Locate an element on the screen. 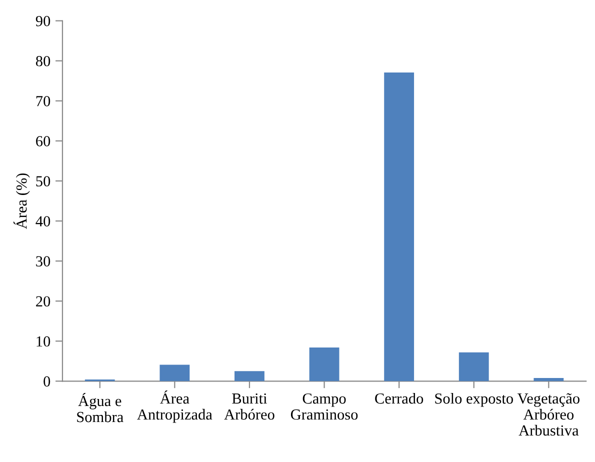  x-tick-label: Buriti Arbóreo is located at coordinates (249, 406).